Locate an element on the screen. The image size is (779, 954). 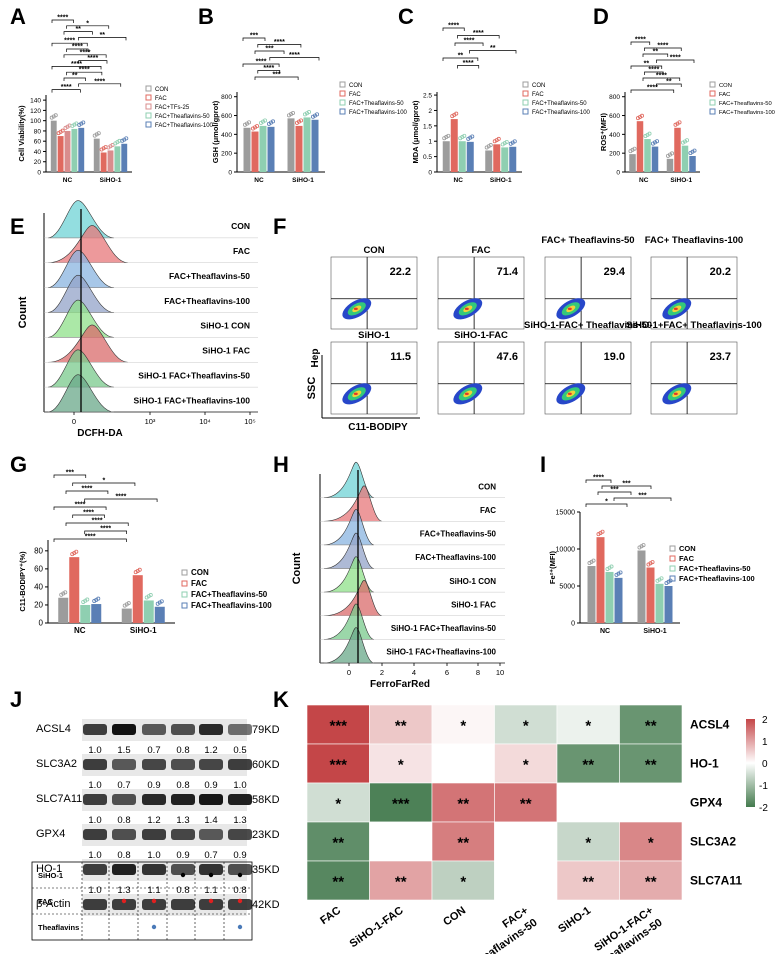
gate-percentage: 22.2 is located at coordinates (400, 272).